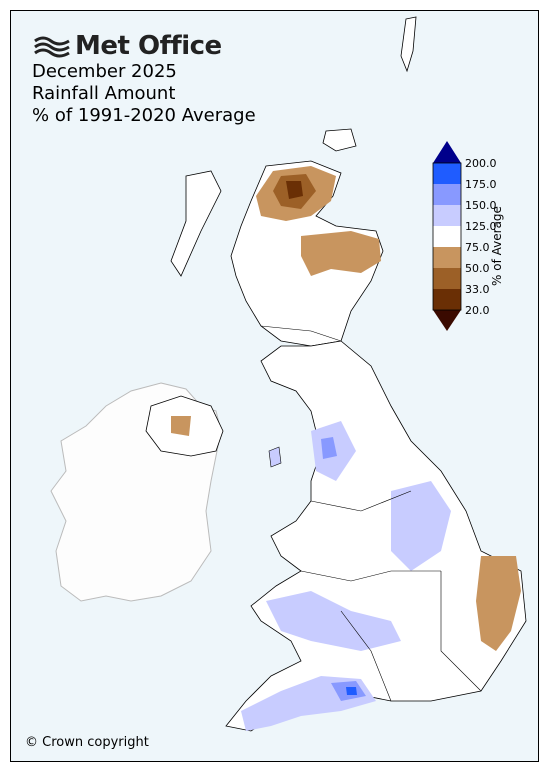  What do you see at coordinates (148, 46) in the screenshot?
I see `logo-text: Met Office` at bounding box center [148, 46].